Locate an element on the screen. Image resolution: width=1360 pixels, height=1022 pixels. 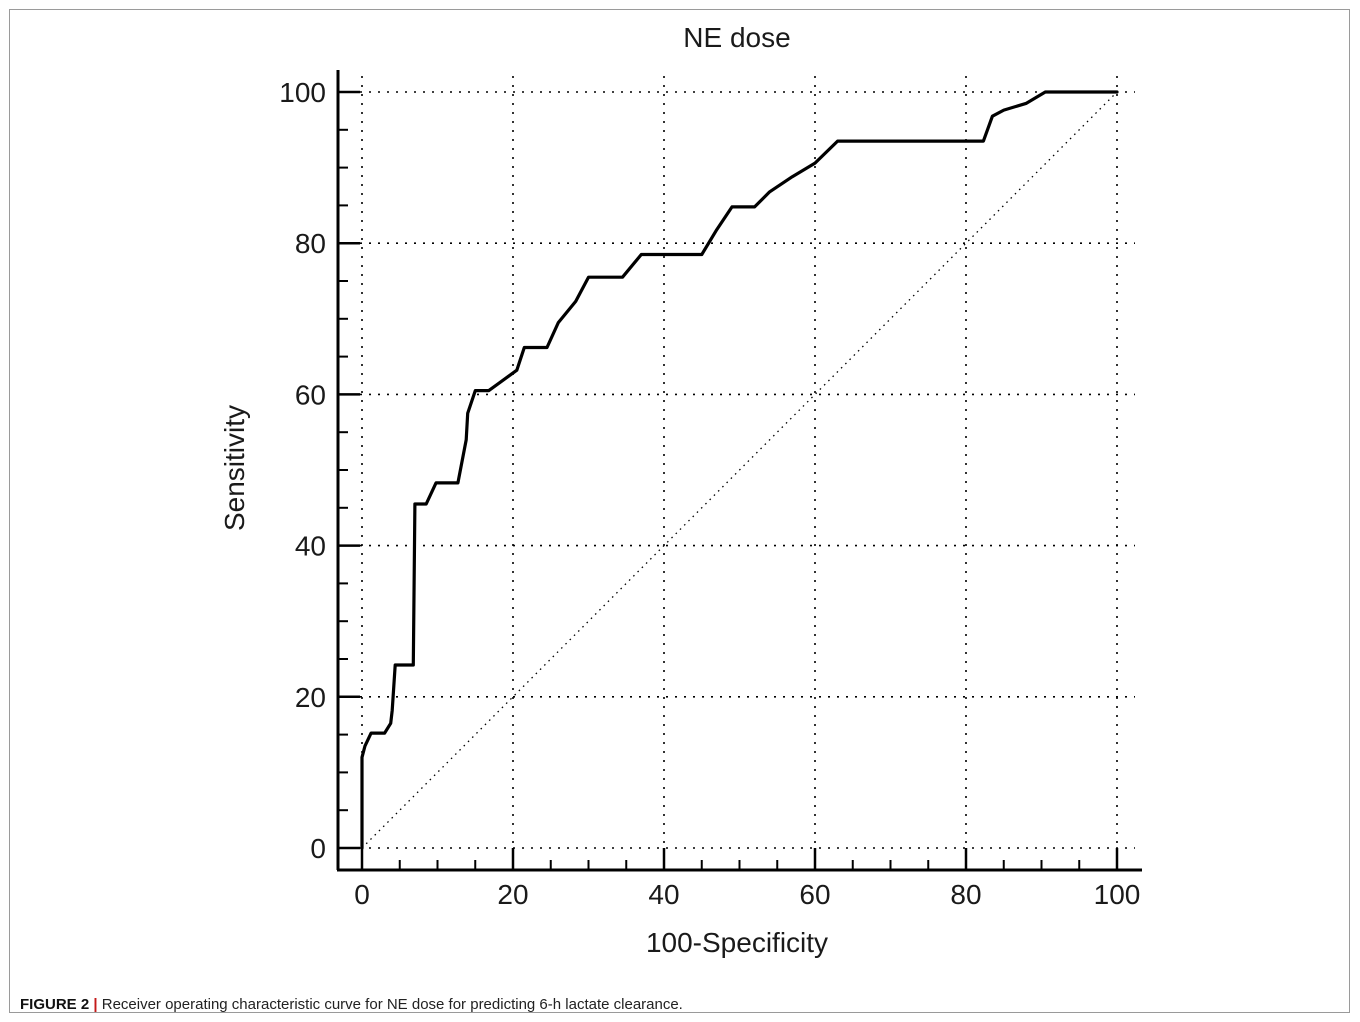
y-tick-label-20: 20 is located at coordinates (310, 697).